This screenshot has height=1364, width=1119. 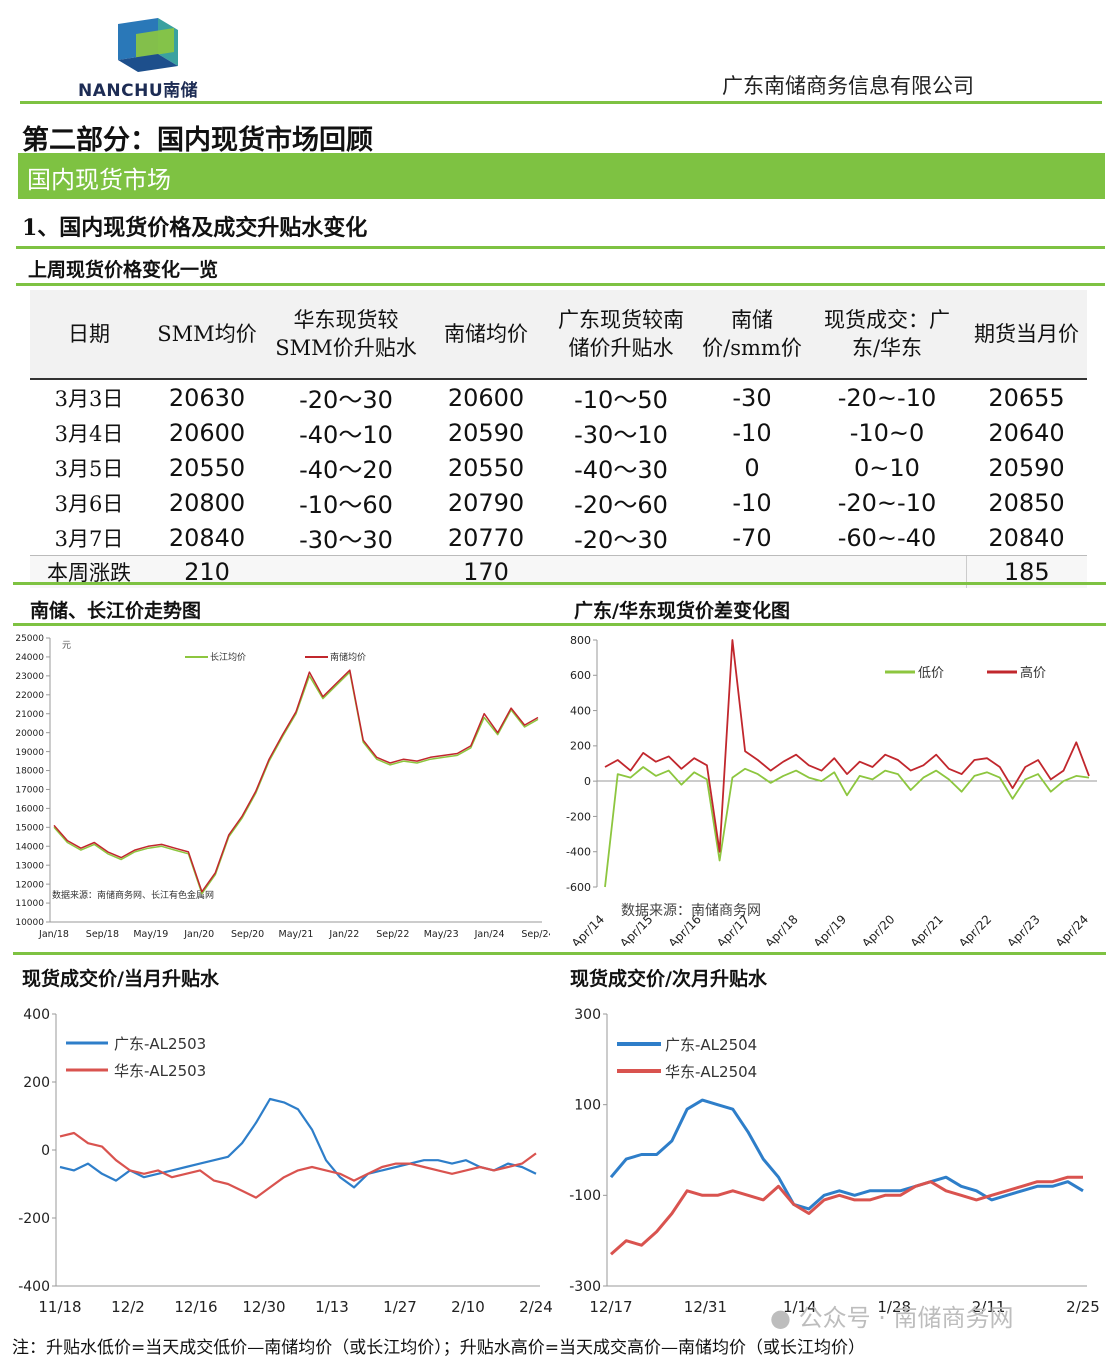 I want to click on x-tick-label: Apr/19, so click(x=830, y=929).